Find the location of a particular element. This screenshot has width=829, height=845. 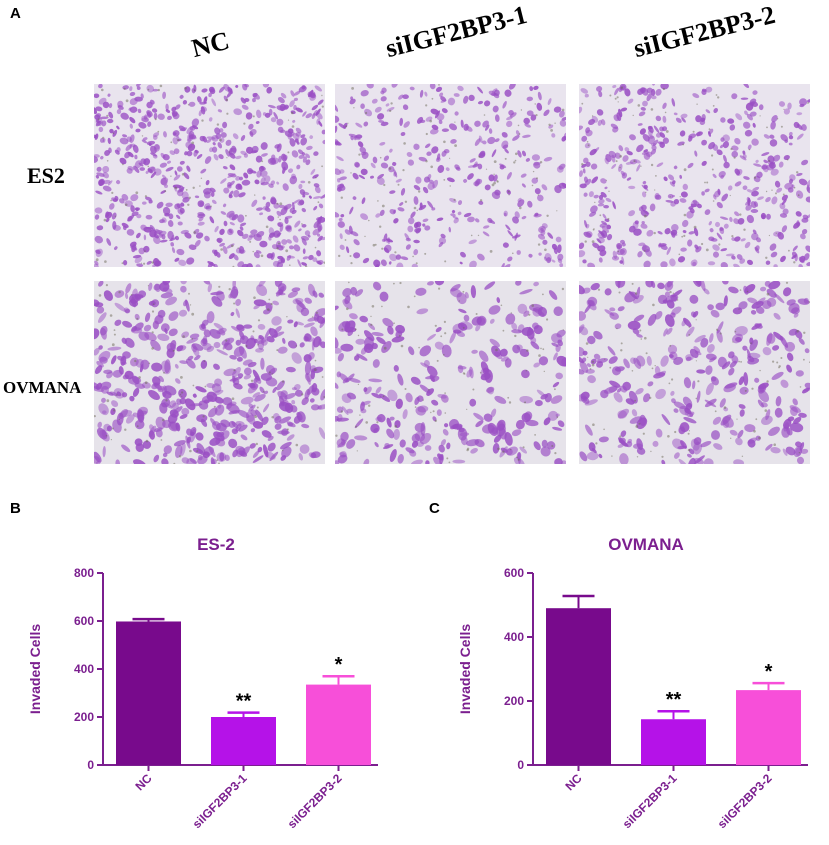

micrograph-ovmana-nc is located at coordinates (209, 372).